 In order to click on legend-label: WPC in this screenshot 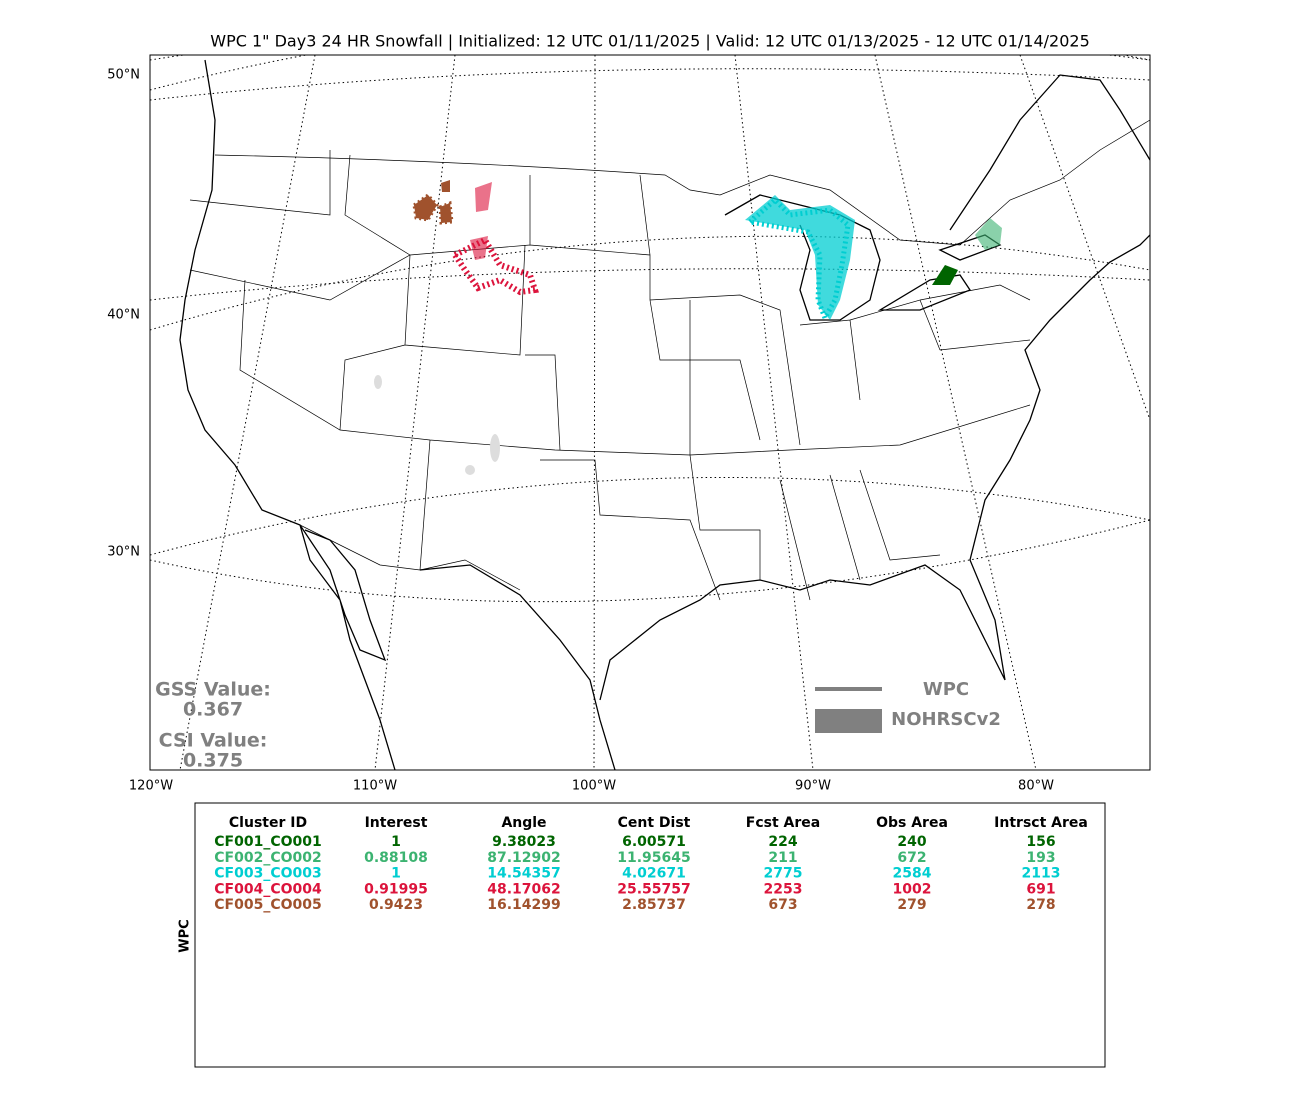, I will do `click(946, 689)`.